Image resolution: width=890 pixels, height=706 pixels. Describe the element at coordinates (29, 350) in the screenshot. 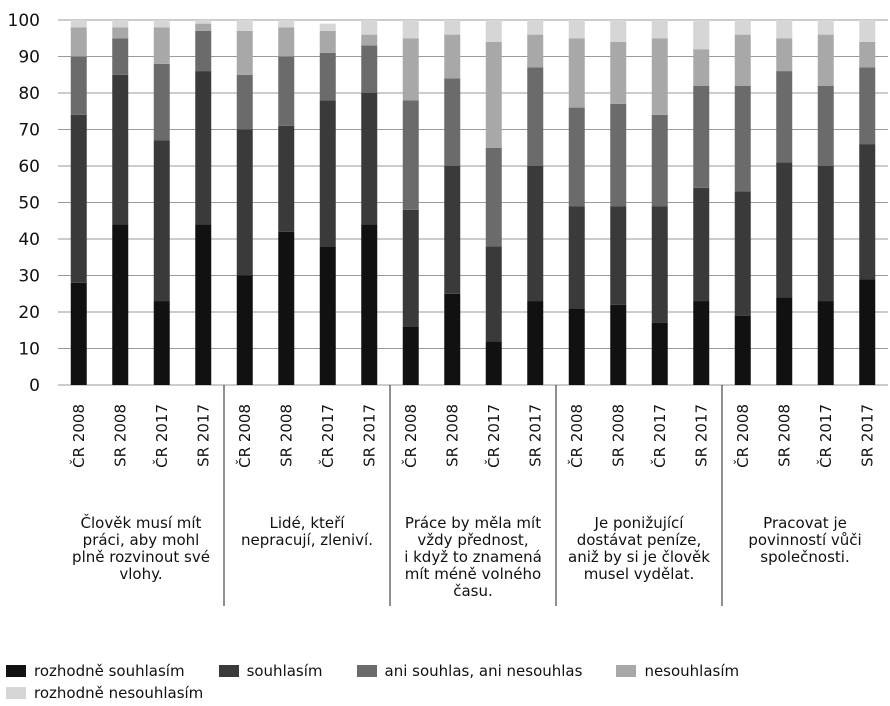

I see `y-tick-label-10: 10` at that location.